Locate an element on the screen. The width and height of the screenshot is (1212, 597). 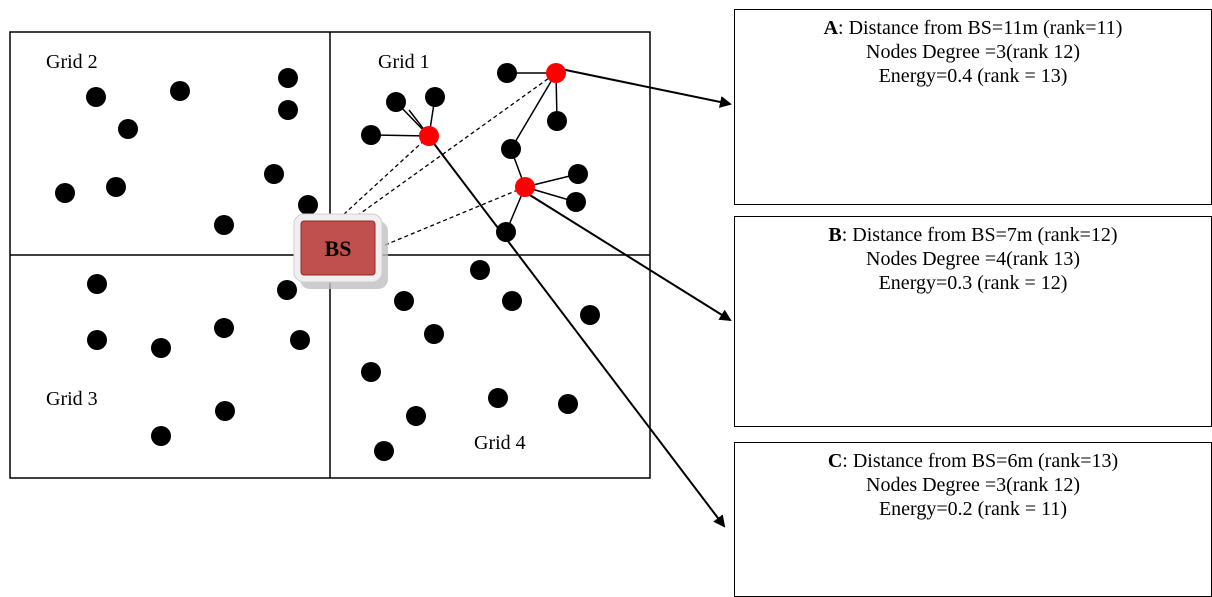
grid-label-1: Grid 1 is located at coordinates (404, 62).